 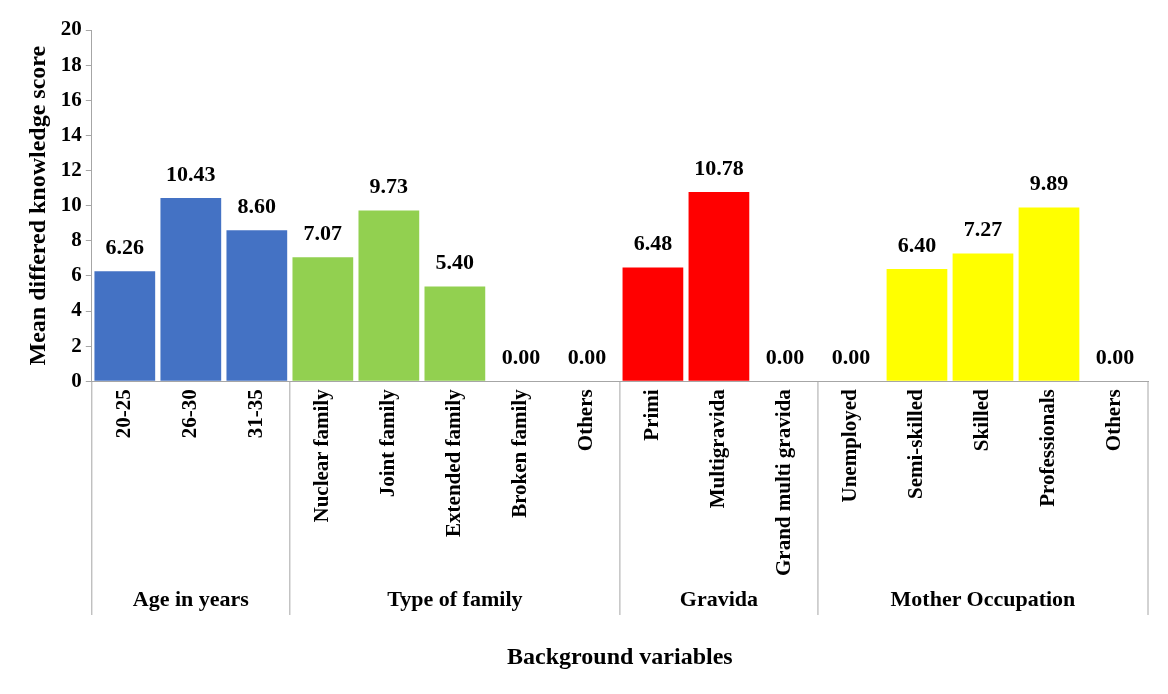 What do you see at coordinates (519, 453) in the screenshot?
I see `x-tick-label: Broken family` at bounding box center [519, 453].